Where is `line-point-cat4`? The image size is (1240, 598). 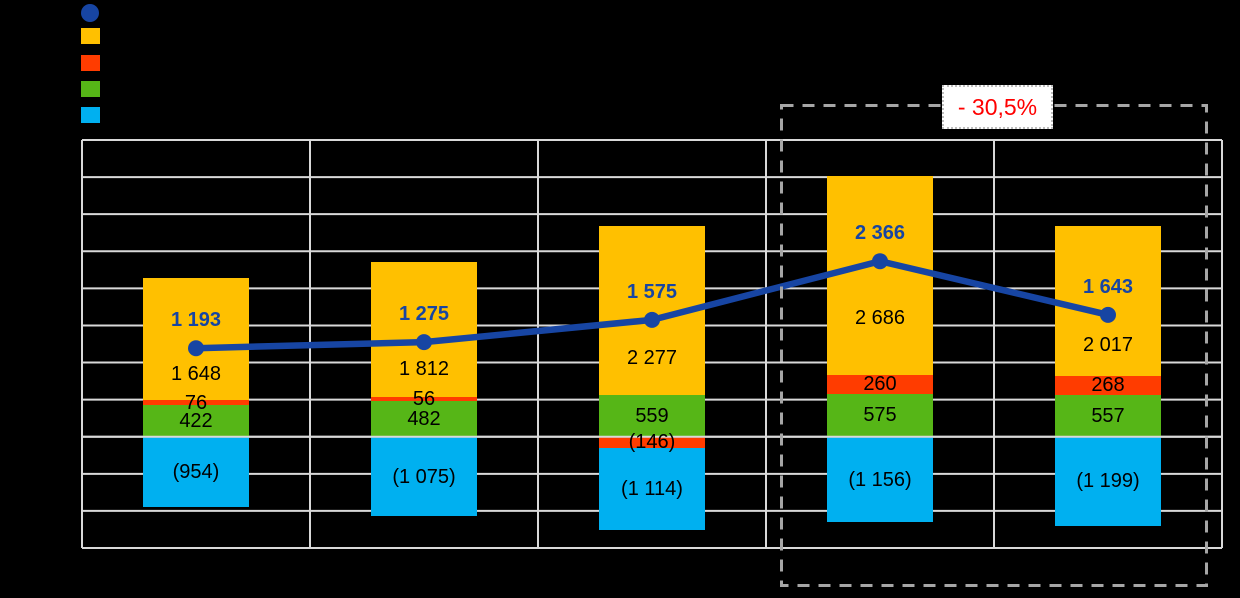
line-point-cat4 is located at coordinates (880, 261).